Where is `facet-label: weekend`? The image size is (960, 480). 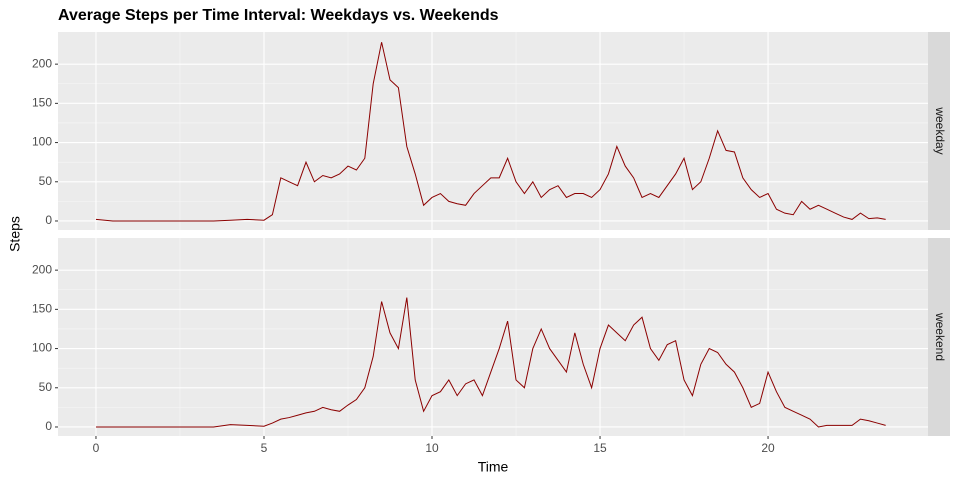 facet-label: weekend is located at coordinates (940, 336).